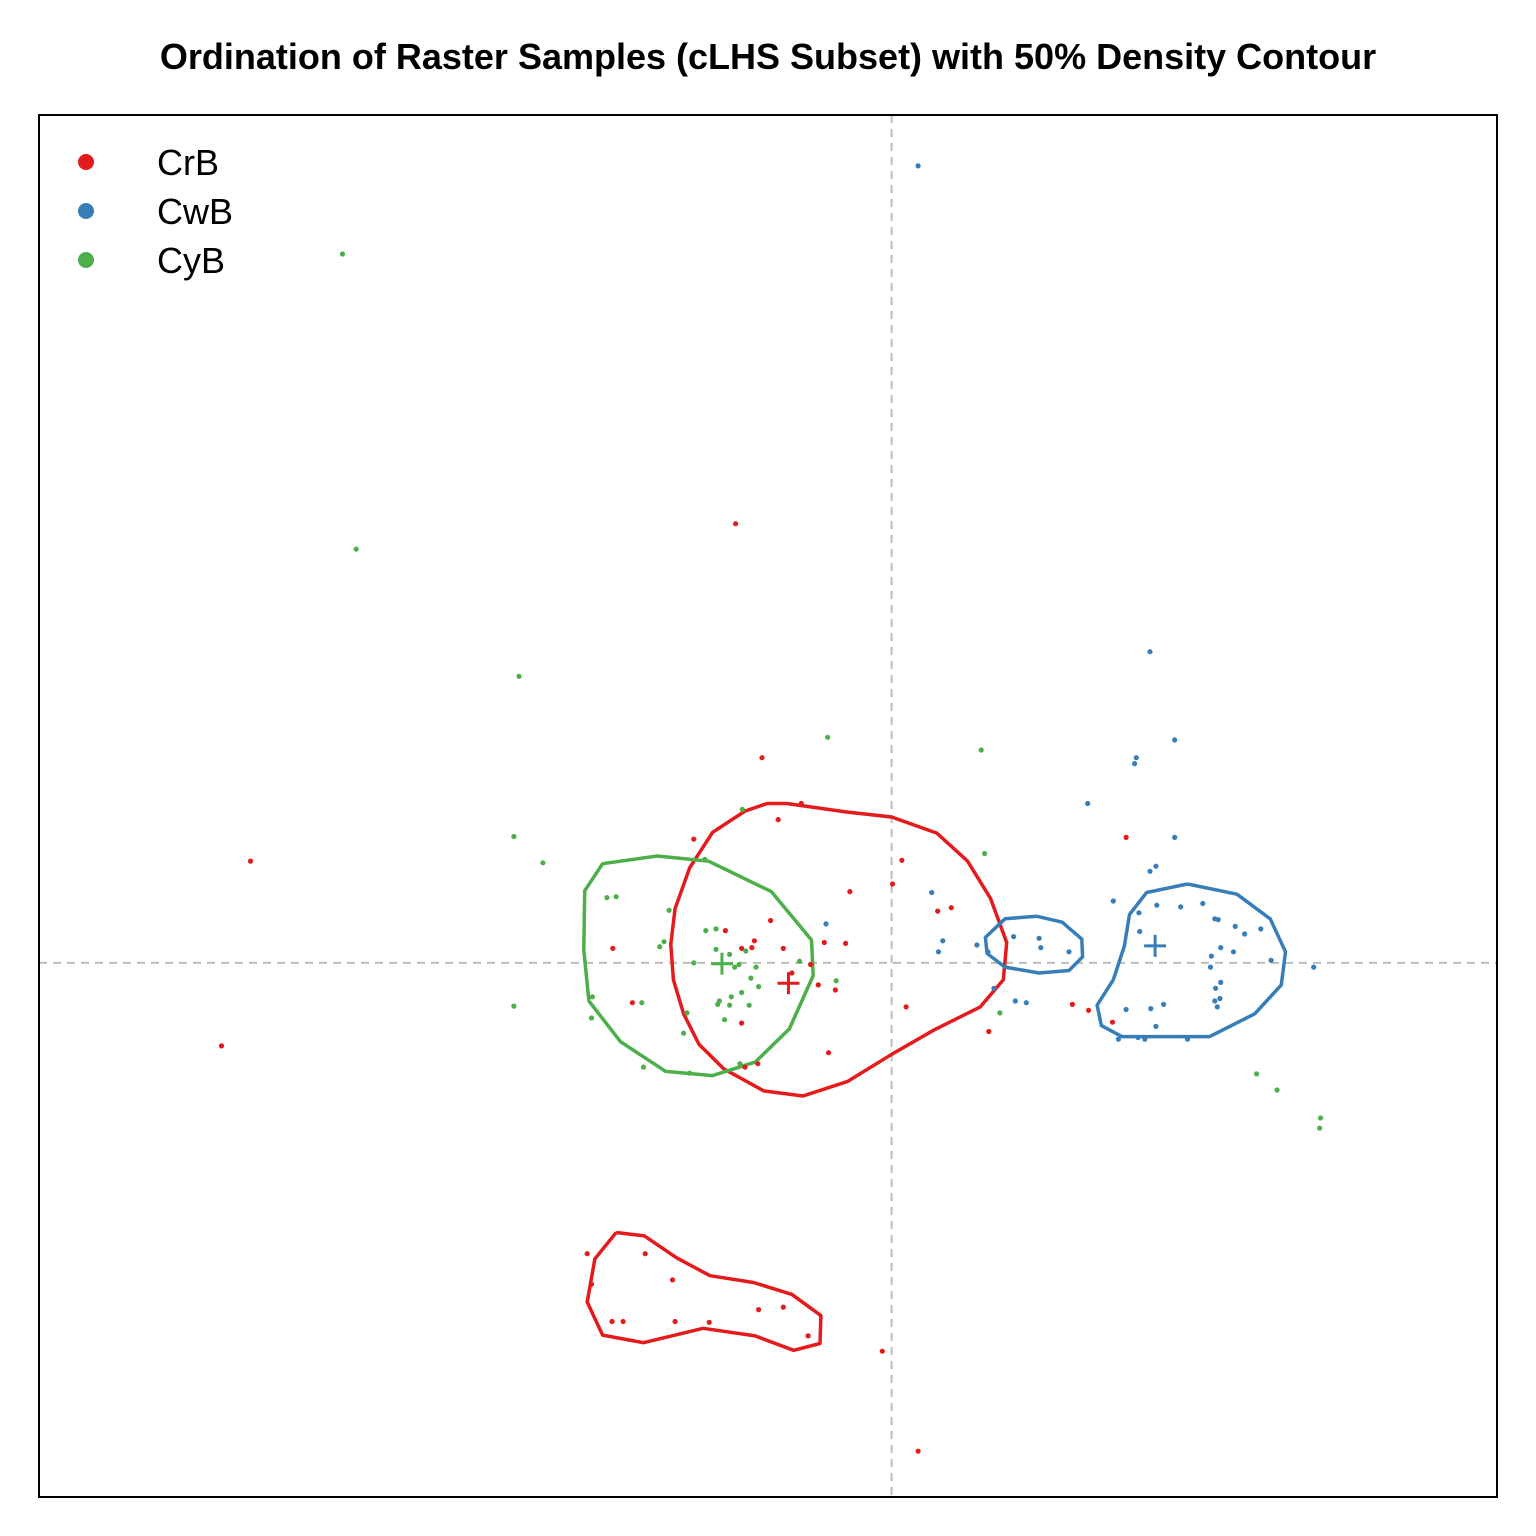  Describe the element at coordinates (938, 964) in the screenshot. I see `centroid-markers` at that location.